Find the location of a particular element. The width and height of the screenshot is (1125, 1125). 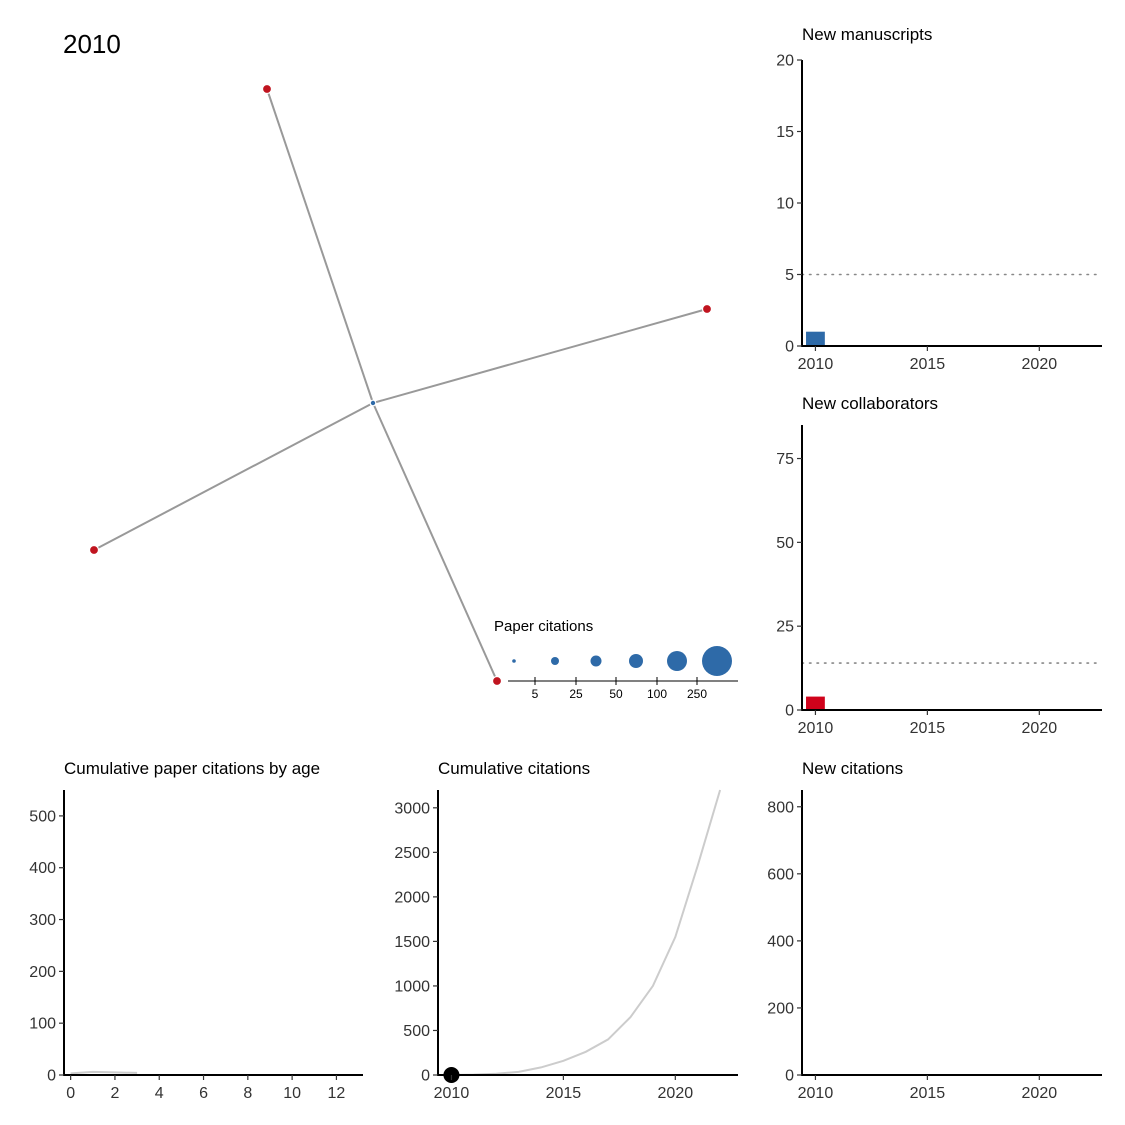

y-tick-label: 800 is located at coordinates (780, 807).